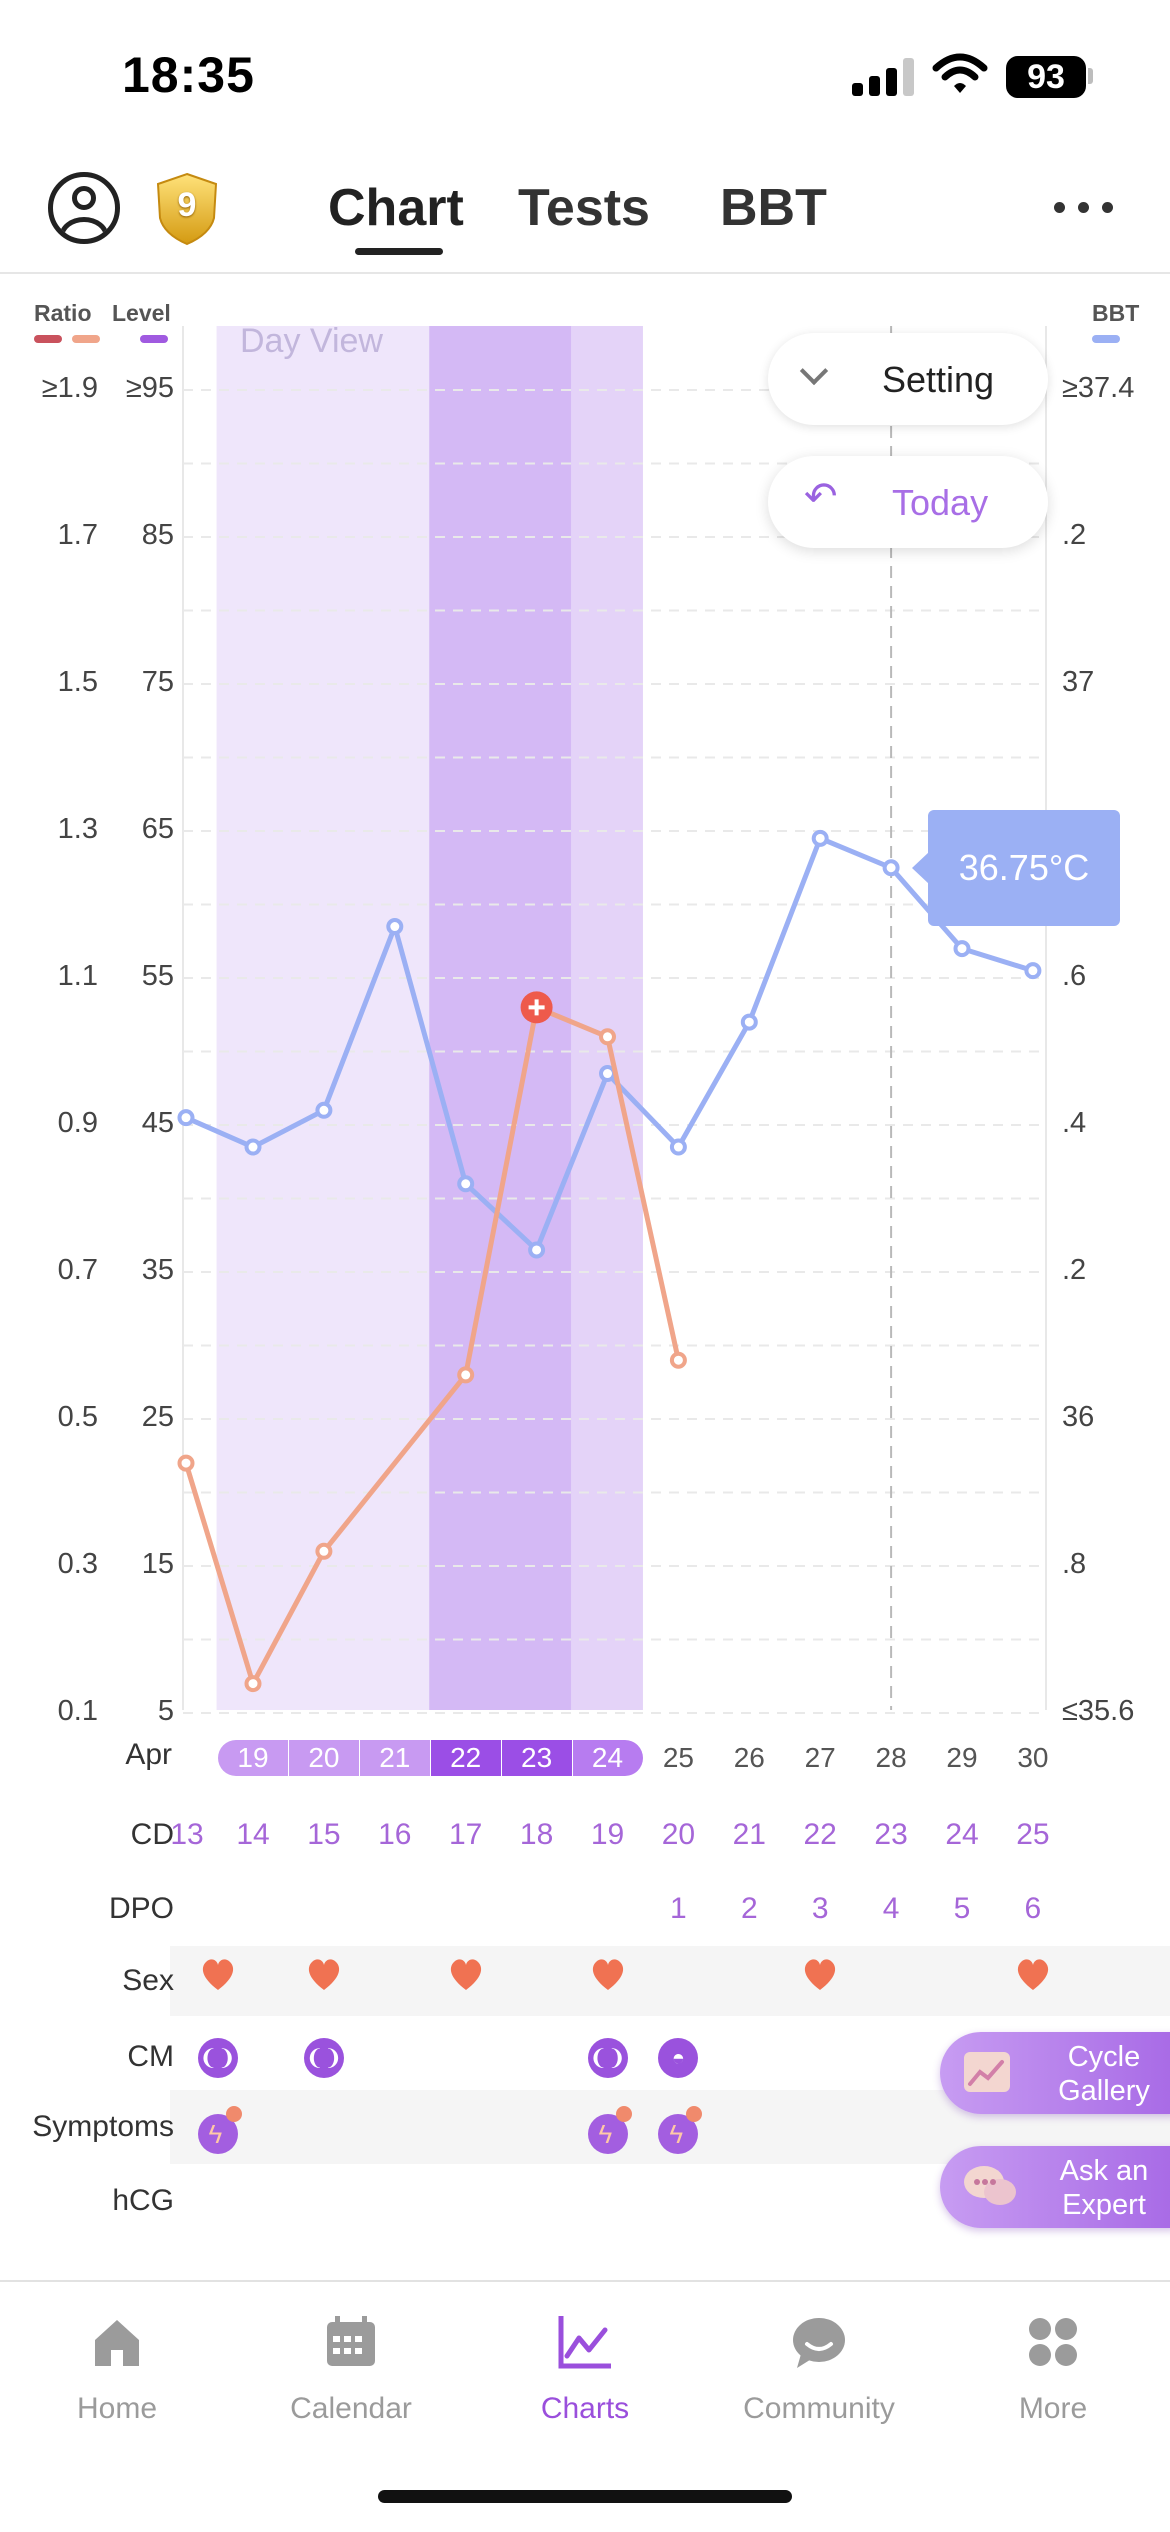 The height and width of the screenshot is (2532, 1170). What do you see at coordinates (466, 1834) in the screenshot?
I see `cd-value: 17` at bounding box center [466, 1834].